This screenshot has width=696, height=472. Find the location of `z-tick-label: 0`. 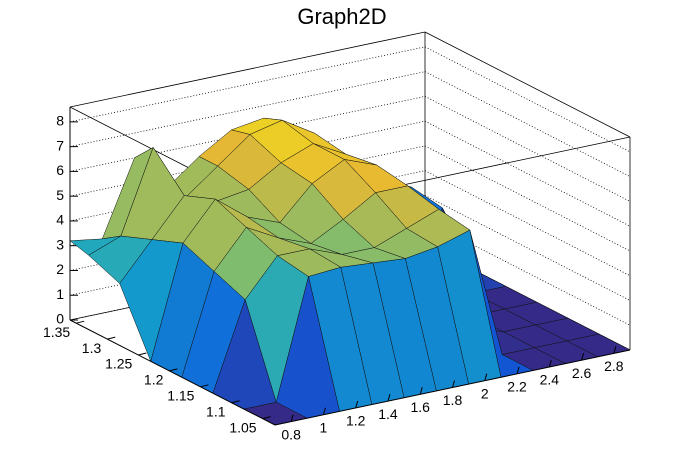

z-tick-label: 0 is located at coordinates (60, 319).